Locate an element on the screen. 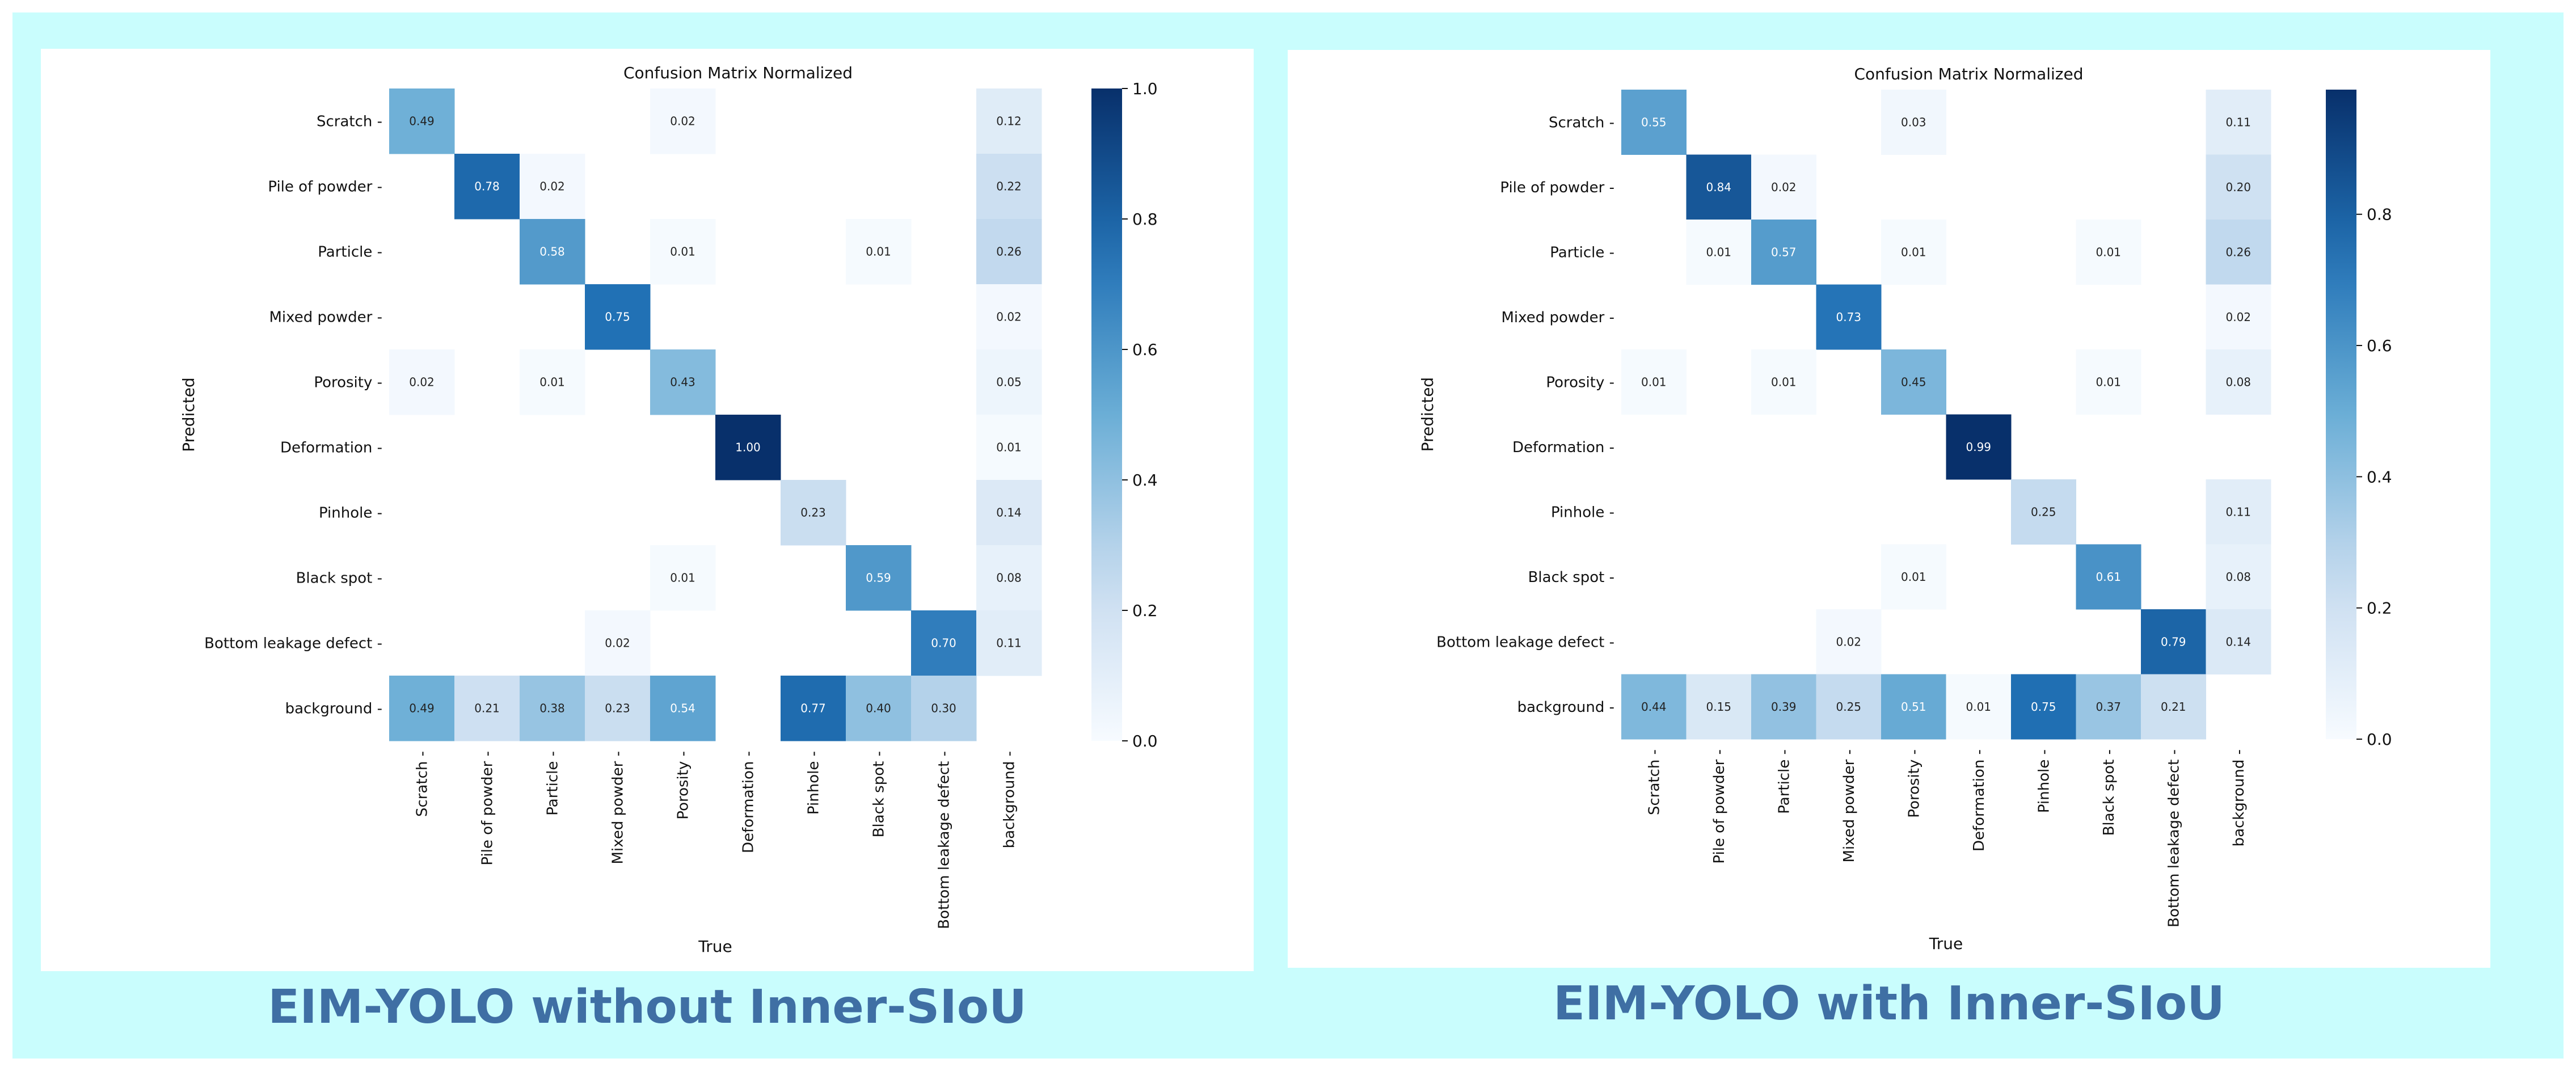  y-tick-label: Pile of powder - is located at coordinates (1557, 188).